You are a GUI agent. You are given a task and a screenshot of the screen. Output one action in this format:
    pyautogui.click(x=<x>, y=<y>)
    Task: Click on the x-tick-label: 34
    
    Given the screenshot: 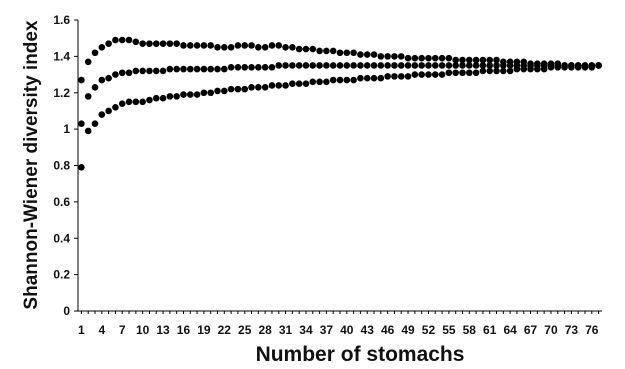 What is the action you would take?
    pyautogui.click(x=306, y=330)
    